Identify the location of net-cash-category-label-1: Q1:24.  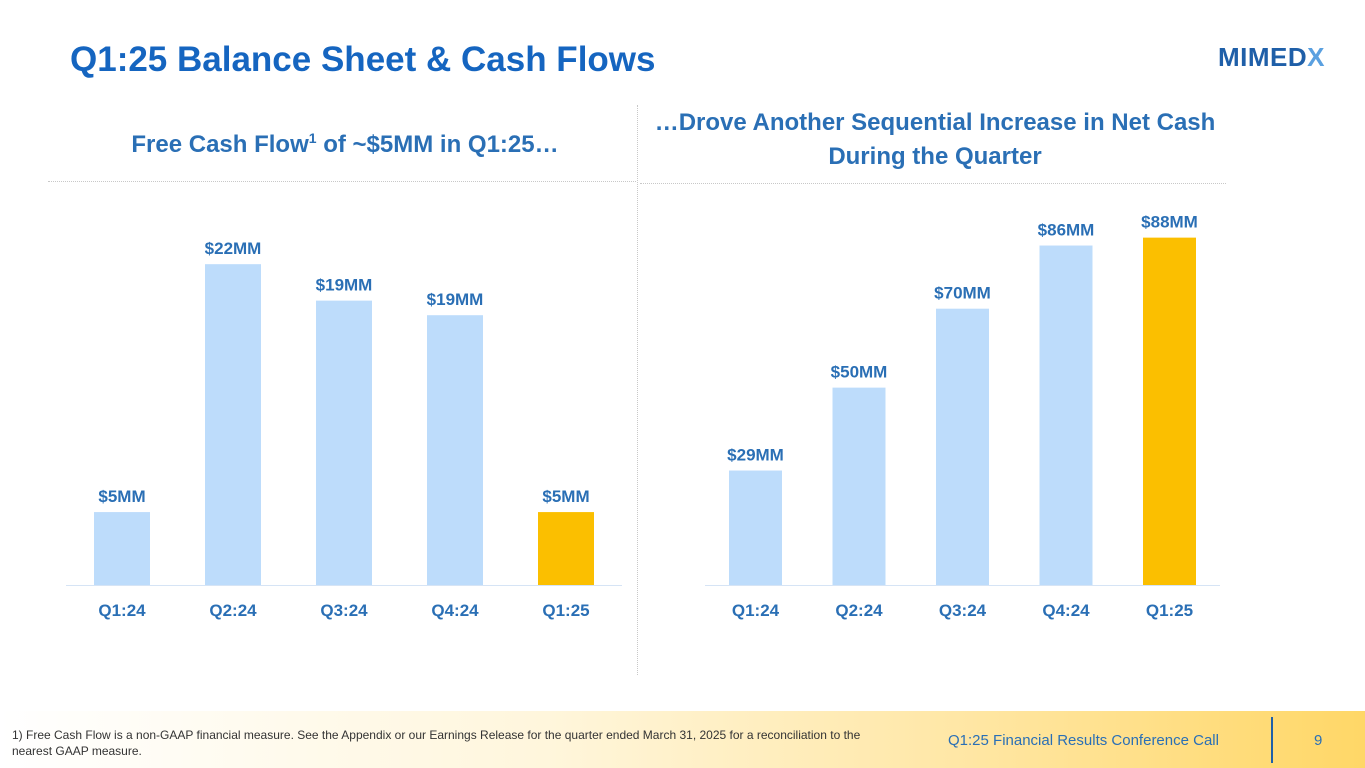
(756, 610).